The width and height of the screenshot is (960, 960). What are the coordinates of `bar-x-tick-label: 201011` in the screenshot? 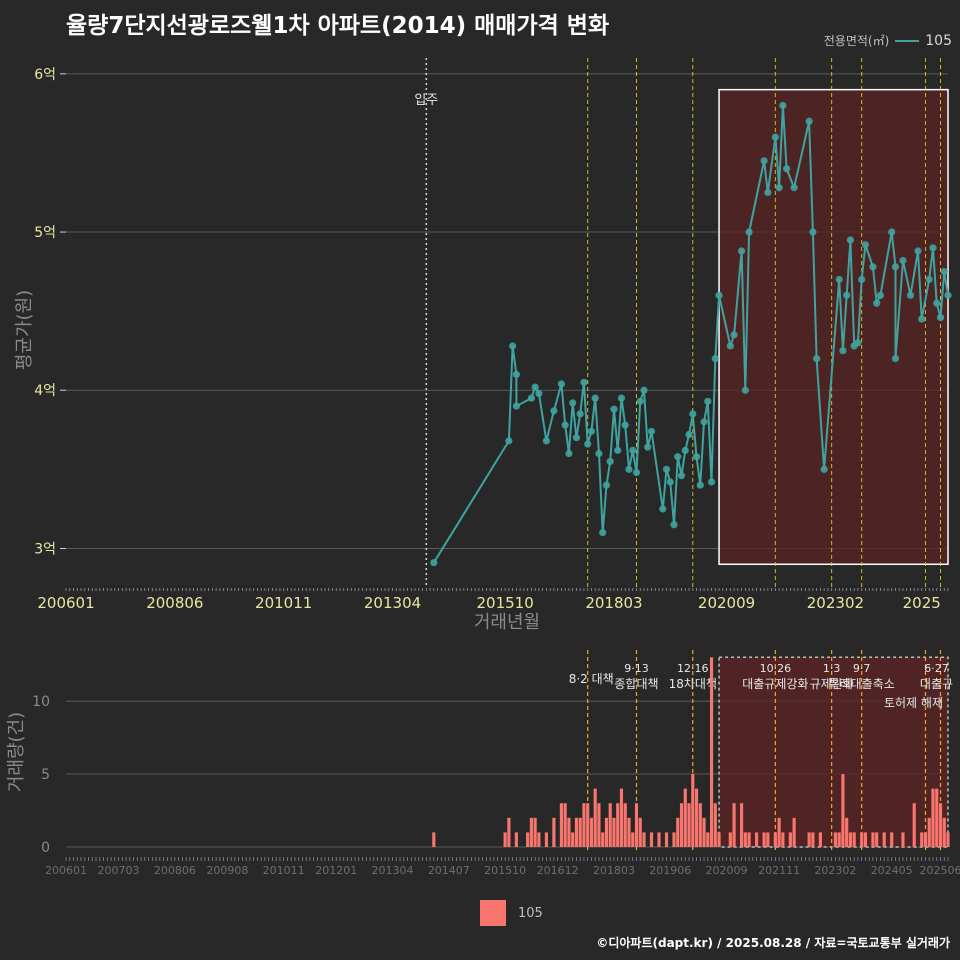 It's located at (284, 870).